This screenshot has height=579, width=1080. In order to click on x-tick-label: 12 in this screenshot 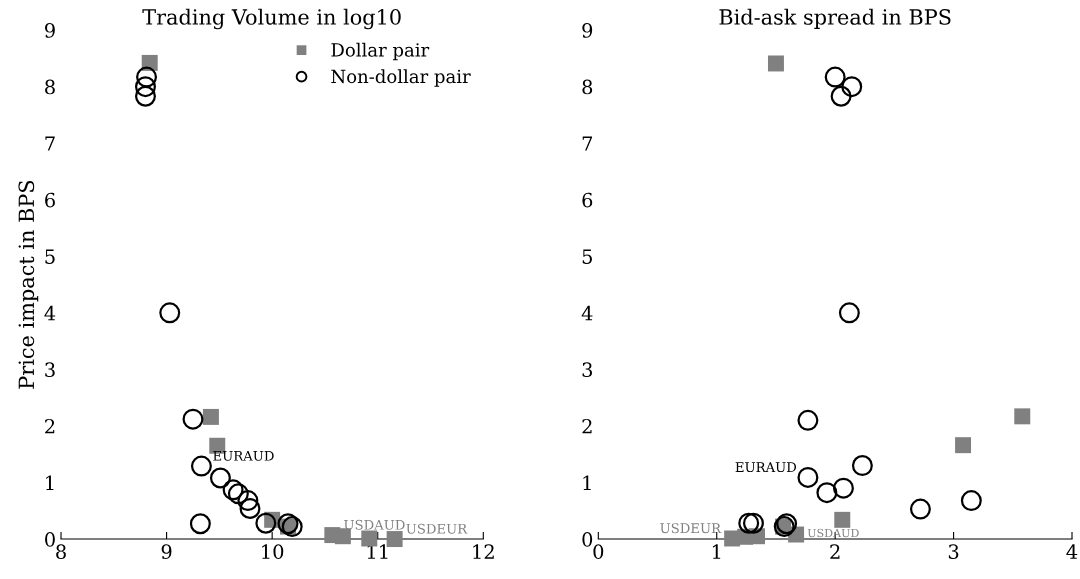, I will do `click(483, 551)`.